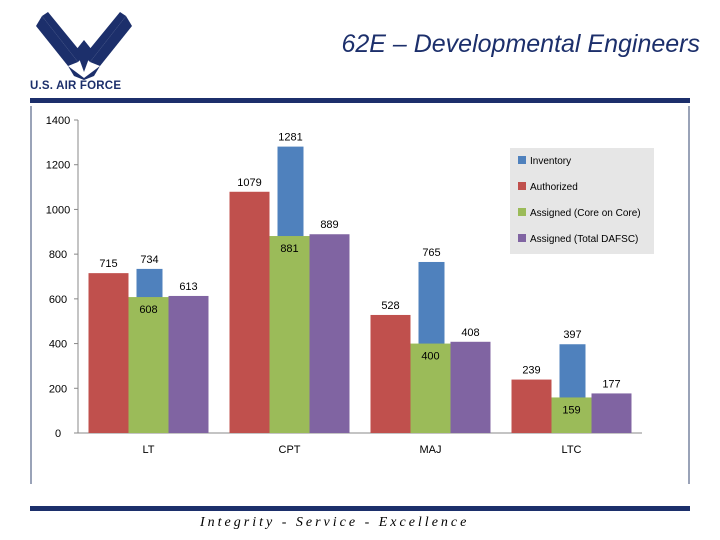 The image size is (720, 540). I want to click on legend-label: Inventory, so click(550, 161).